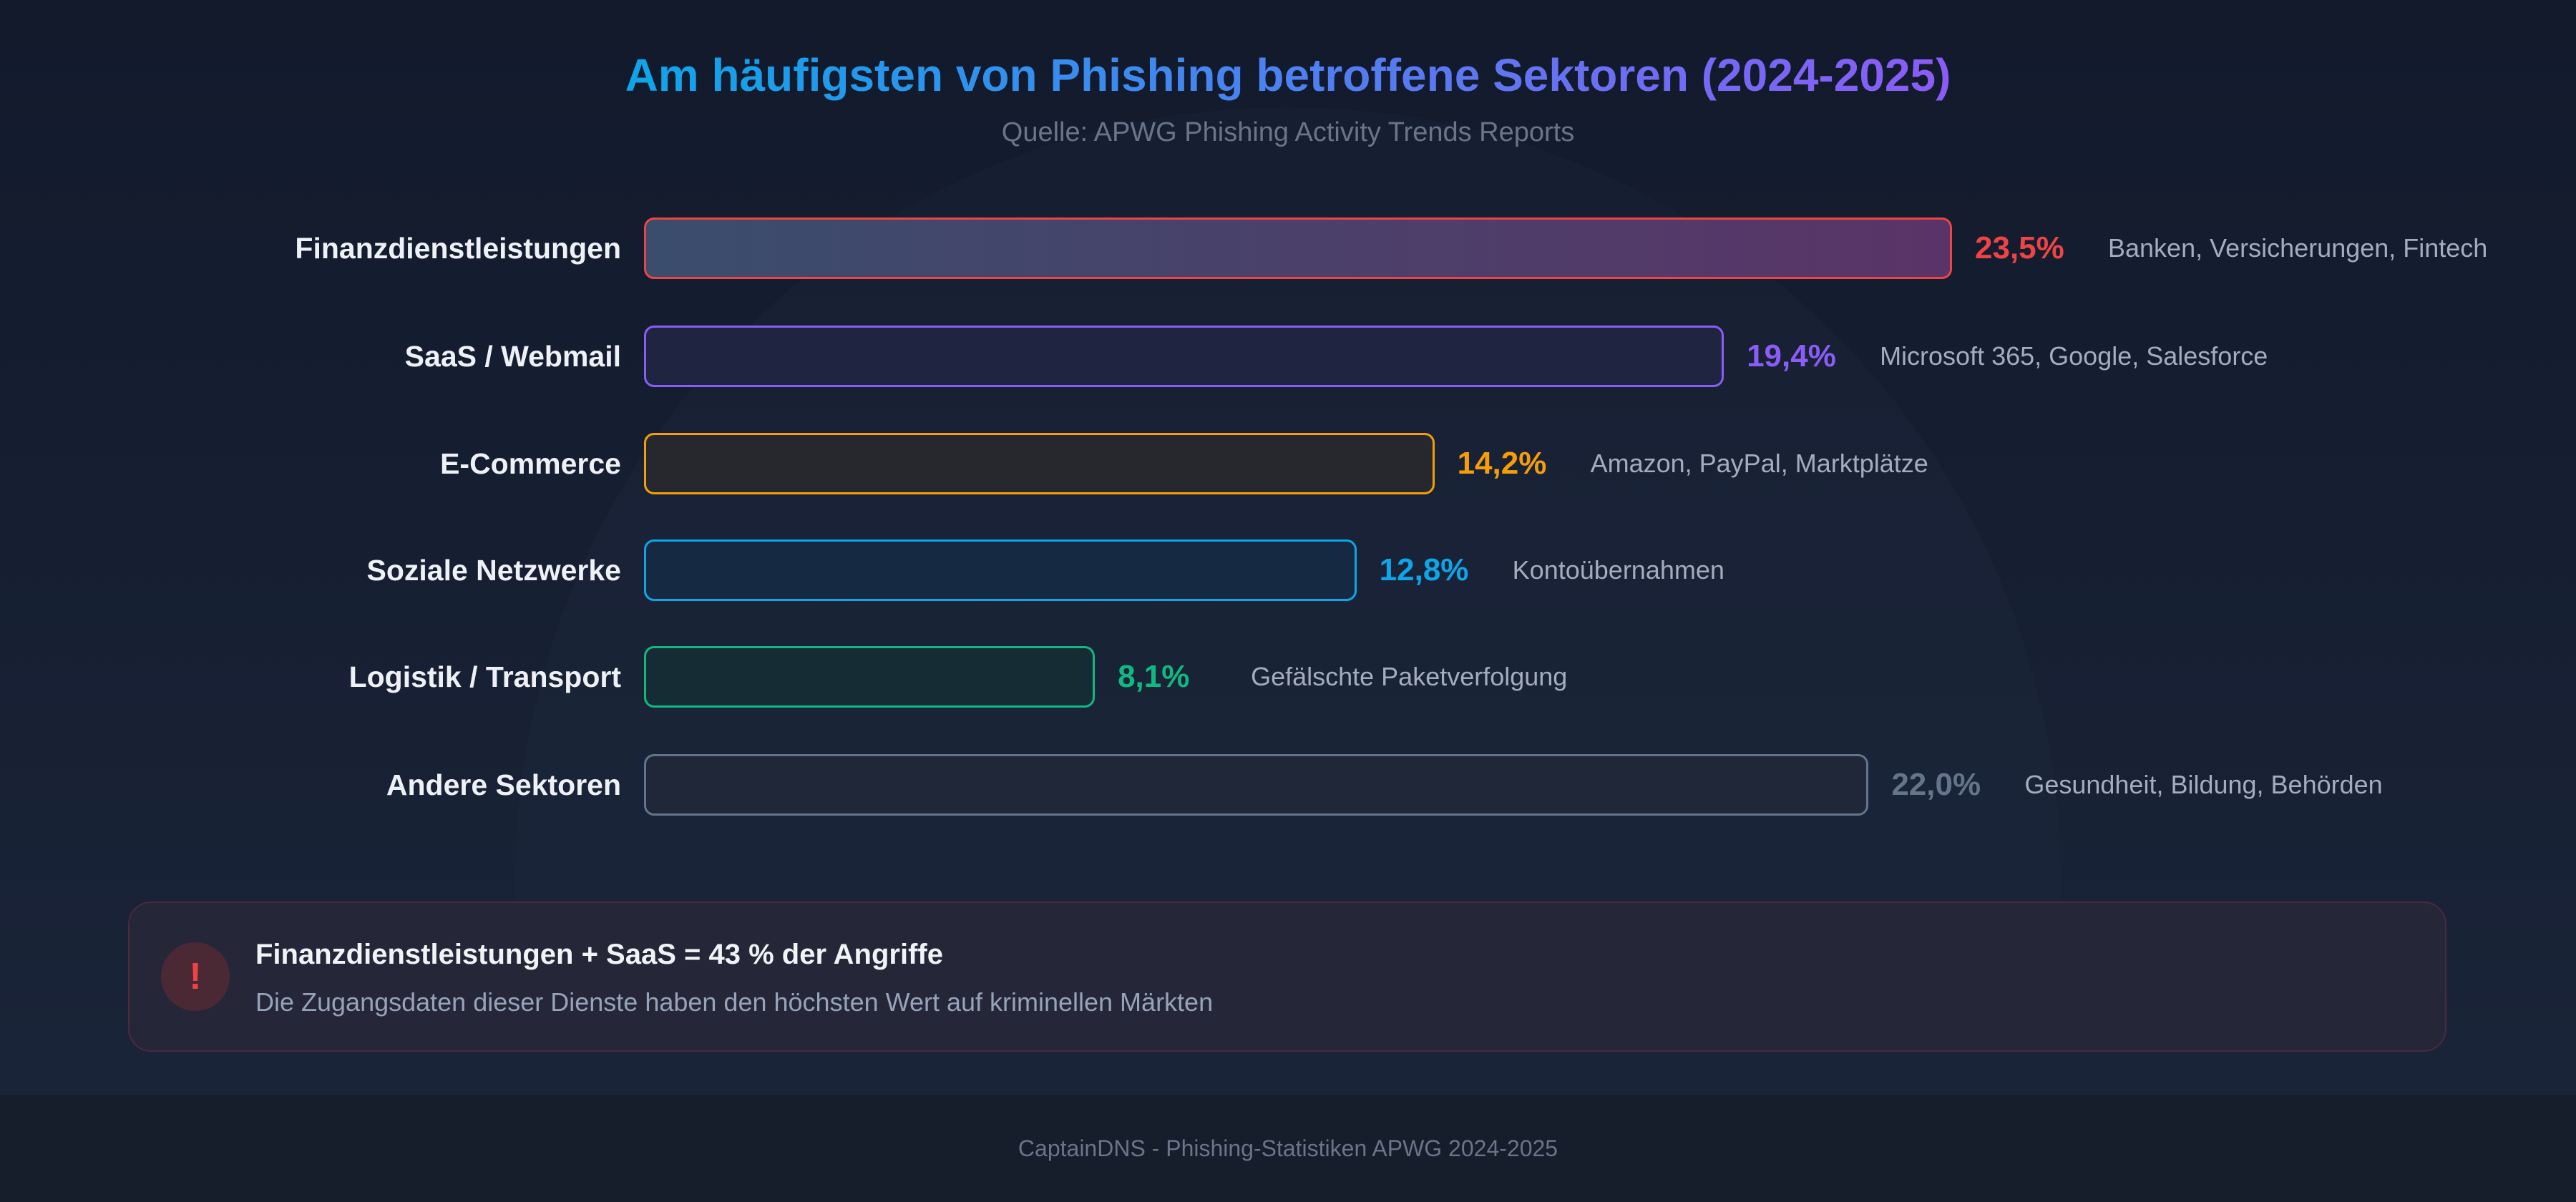  Describe the element at coordinates (2203, 785) in the screenshot. I see `description-label: Gesundheit, Bildung, Behörden` at that location.